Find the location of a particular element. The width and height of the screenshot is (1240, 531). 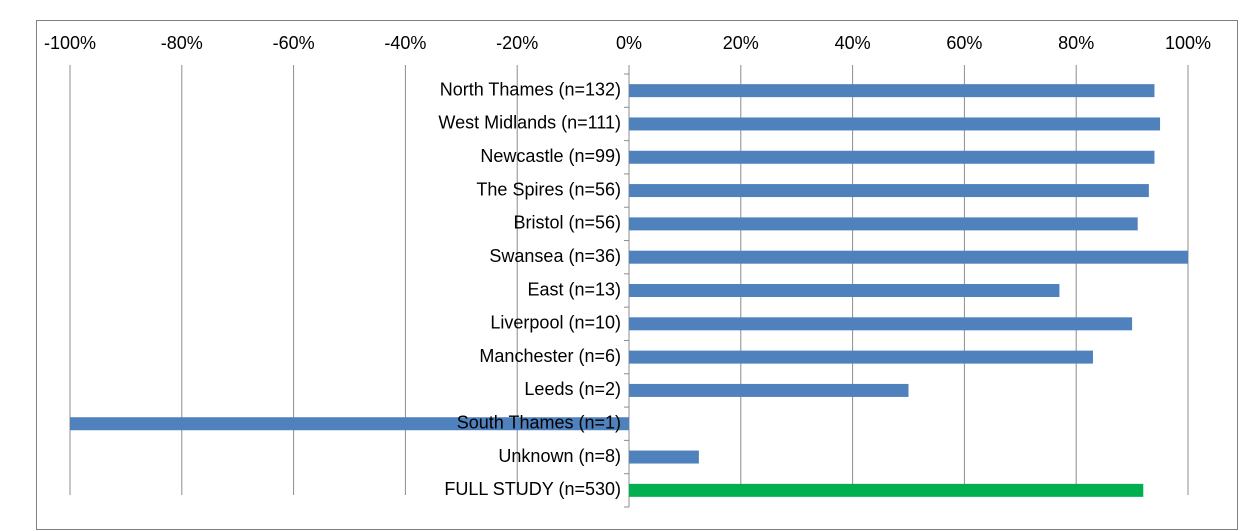

category-label: Liverpool (n=10) is located at coordinates (555, 323).